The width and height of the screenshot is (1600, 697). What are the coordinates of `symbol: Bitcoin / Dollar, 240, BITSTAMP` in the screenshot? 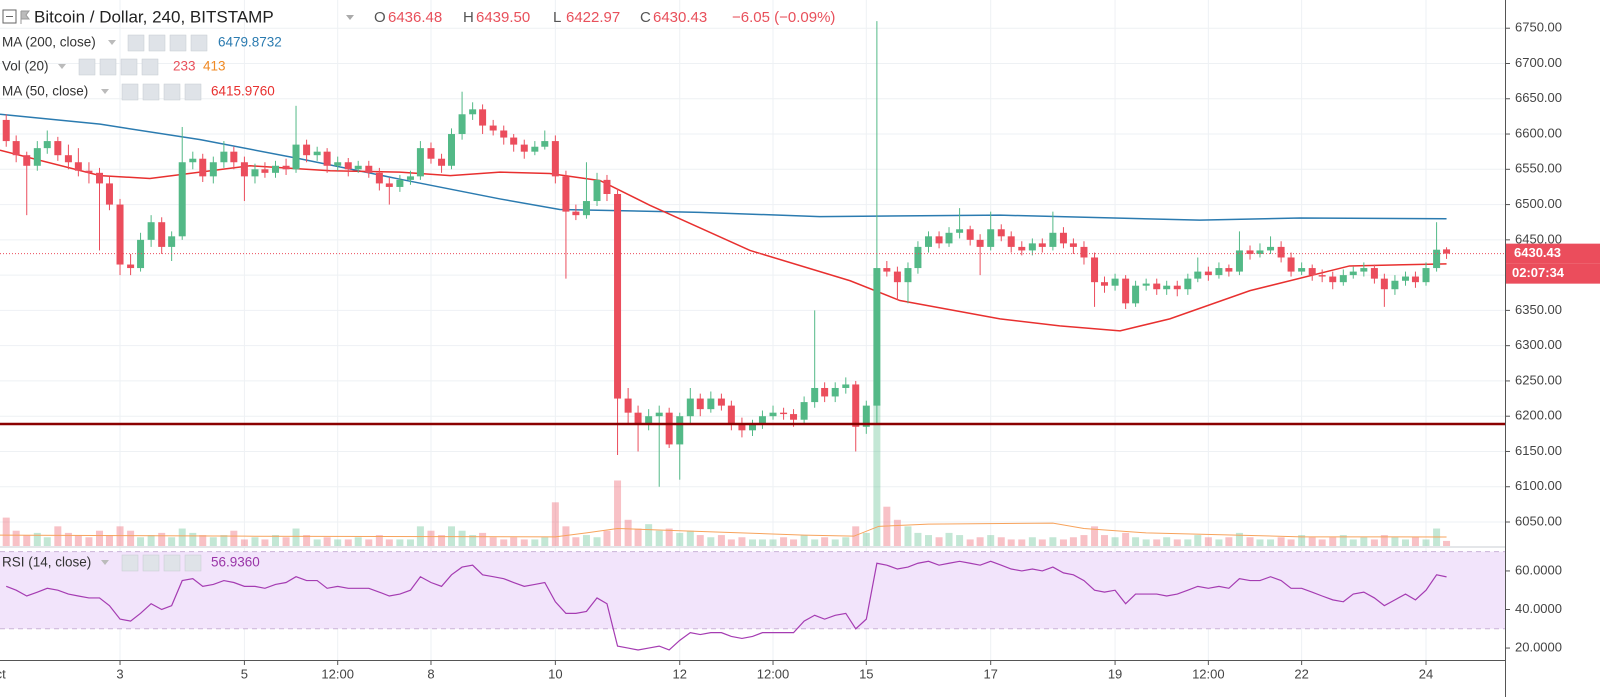 It's located at (154, 16).